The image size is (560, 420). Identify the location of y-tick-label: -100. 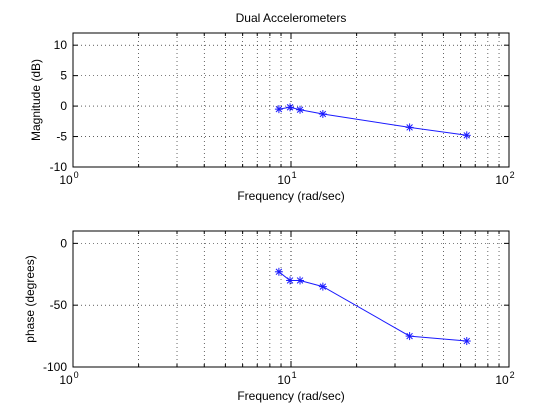
(55, 367).